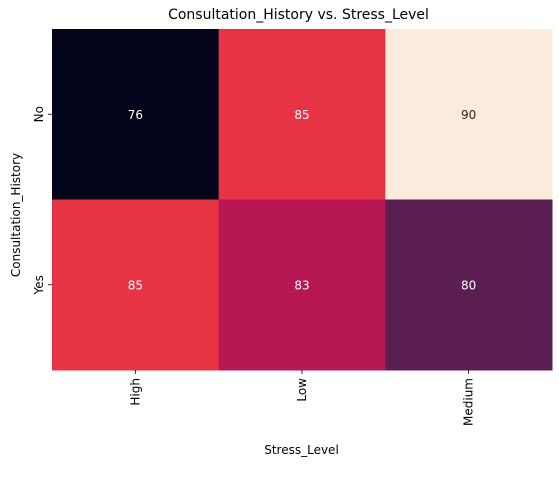  Describe the element at coordinates (135, 392) in the screenshot. I see `x-tick-label: High` at that location.